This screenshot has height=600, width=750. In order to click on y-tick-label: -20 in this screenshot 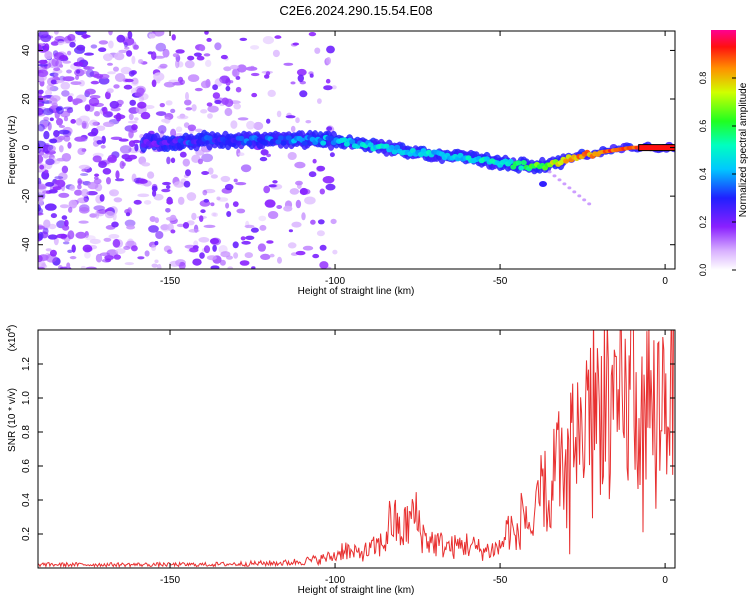, I will do `click(26, 195)`.